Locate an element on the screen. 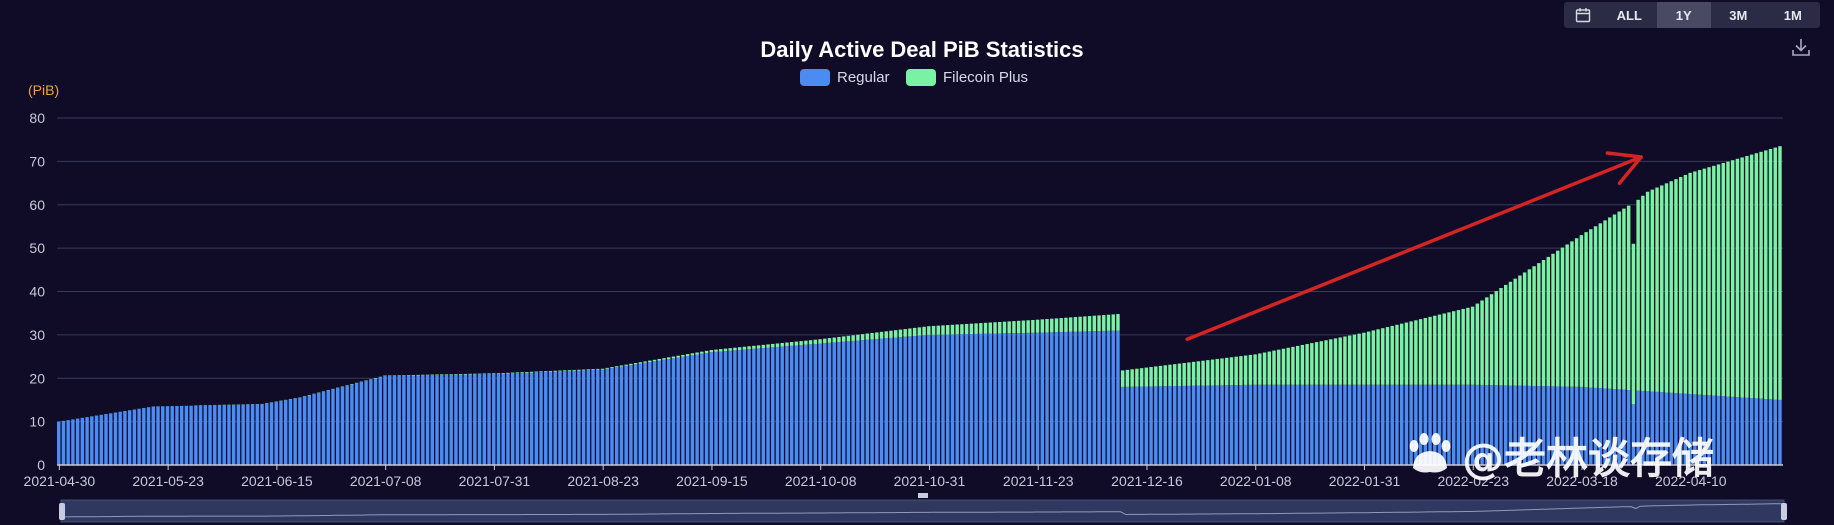  range-button-1m: 1M is located at coordinates (1792, 15).